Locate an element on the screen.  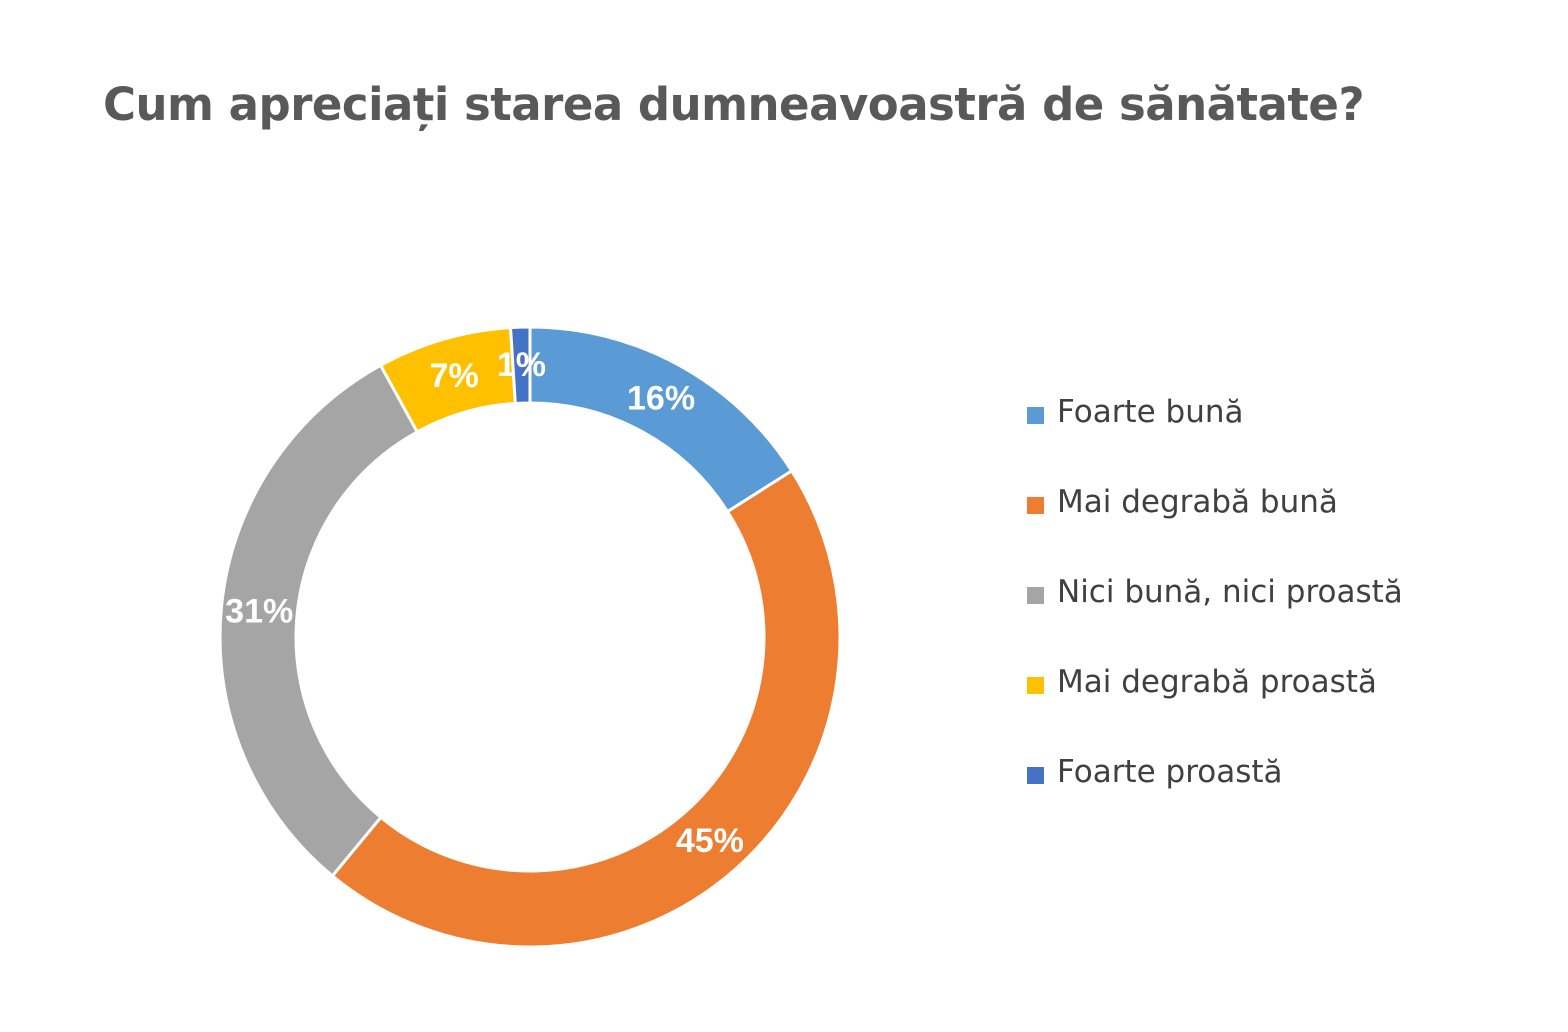
legend-label: Mai degrabă proastă is located at coordinates (1217, 682).